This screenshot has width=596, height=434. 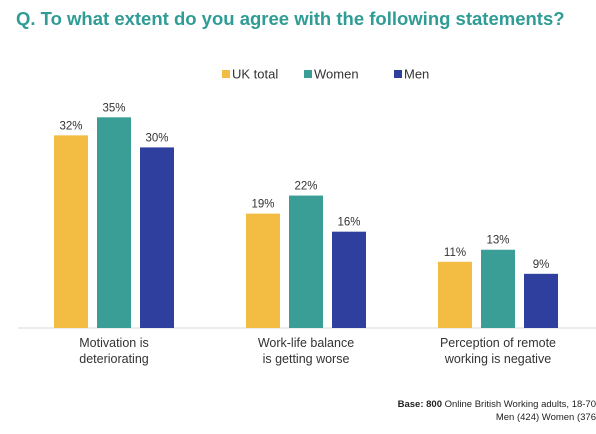 I want to click on data-label-1-0: 19%, so click(x=262, y=205).